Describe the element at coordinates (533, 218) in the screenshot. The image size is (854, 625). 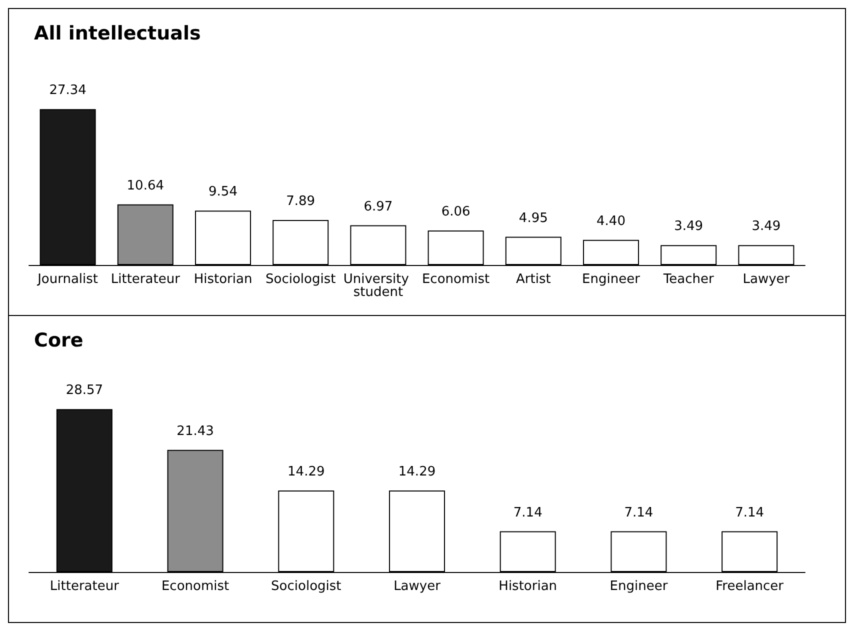
I see `data-label: 4.95` at that location.